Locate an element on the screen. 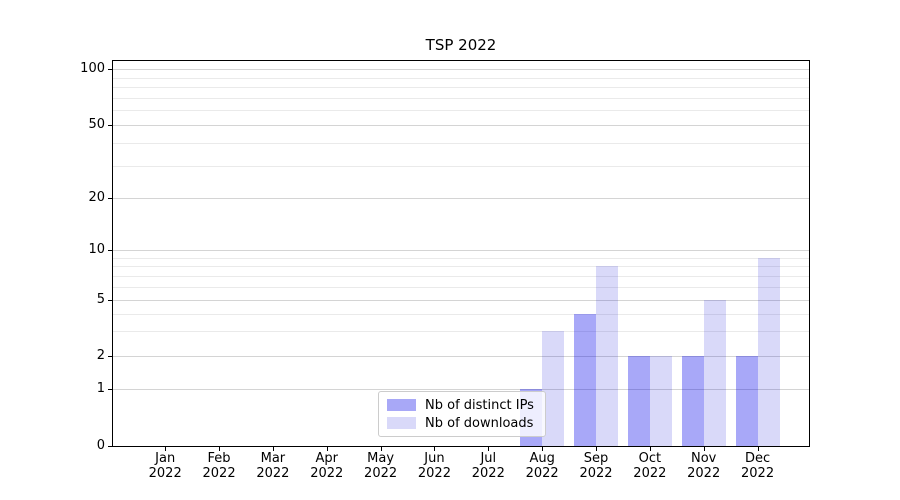 The width and height of the screenshot is (900, 500). y-tick-label: 50 is located at coordinates (96, 124).